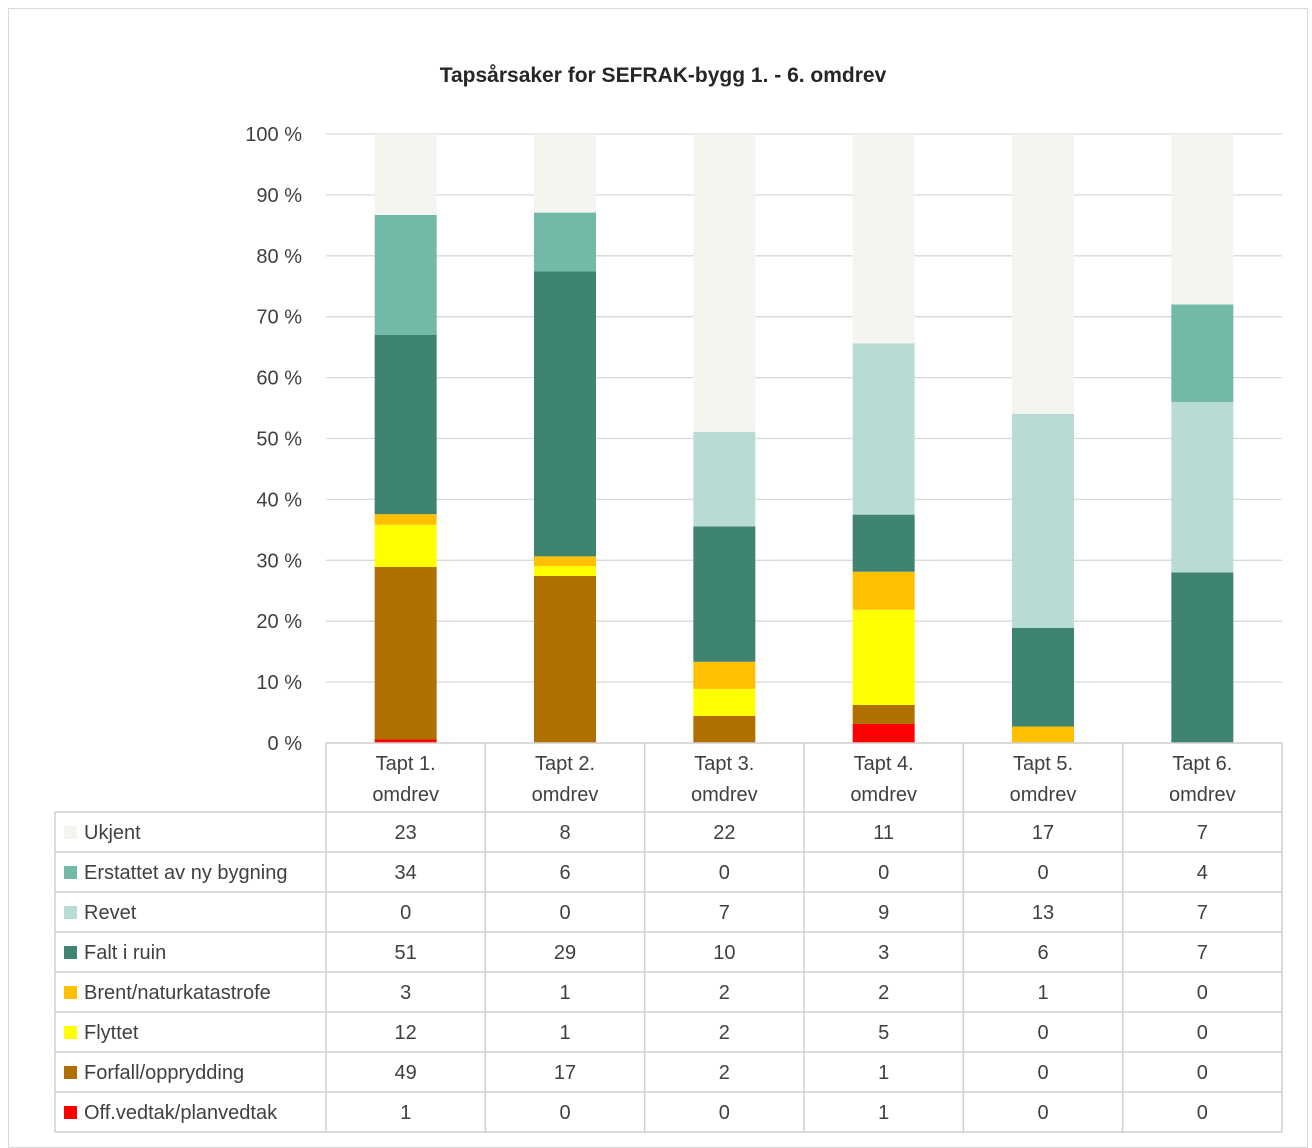  I want to click on category-label: Tapt 2., so click(565, 764).